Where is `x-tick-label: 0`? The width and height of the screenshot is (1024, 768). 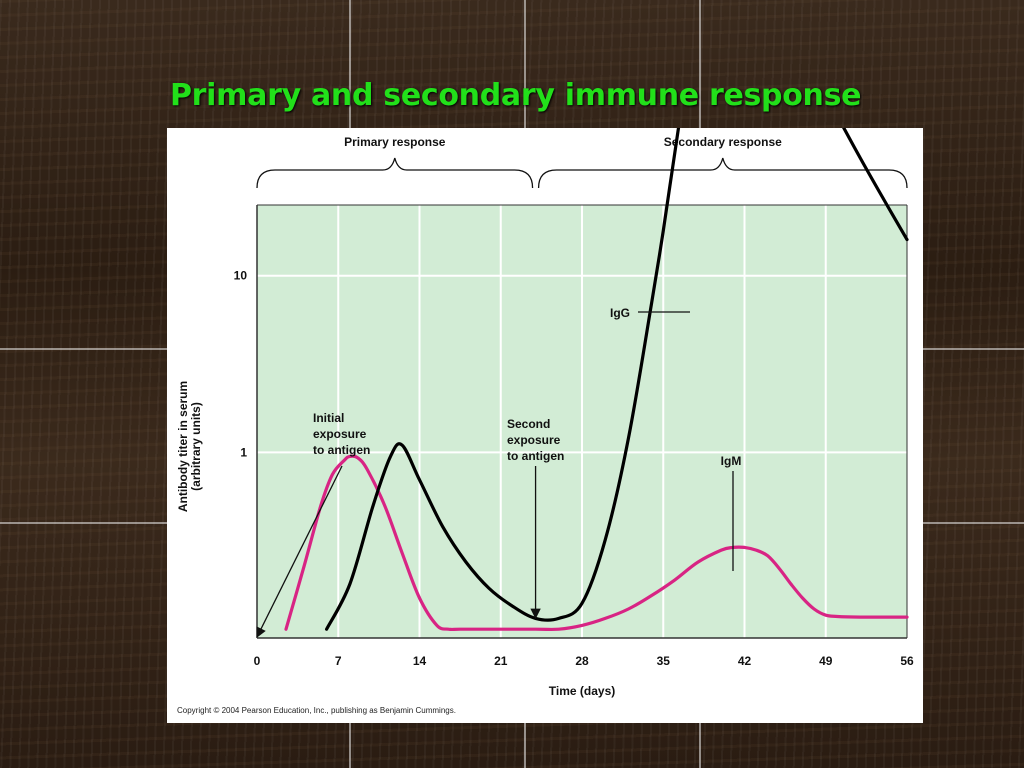 x-tick-label: 0 is located at coordinates (257, 661).